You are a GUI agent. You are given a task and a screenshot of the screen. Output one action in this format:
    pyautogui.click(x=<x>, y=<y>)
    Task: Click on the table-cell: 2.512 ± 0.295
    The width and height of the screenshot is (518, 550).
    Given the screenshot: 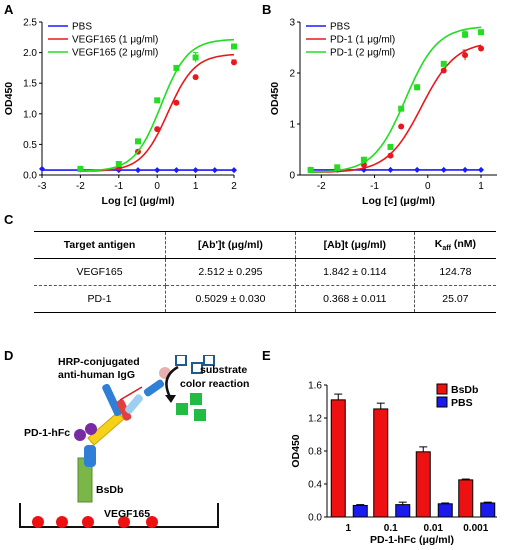 What is the action you would take?
    pyautogui.click(x=230, y=272)
    